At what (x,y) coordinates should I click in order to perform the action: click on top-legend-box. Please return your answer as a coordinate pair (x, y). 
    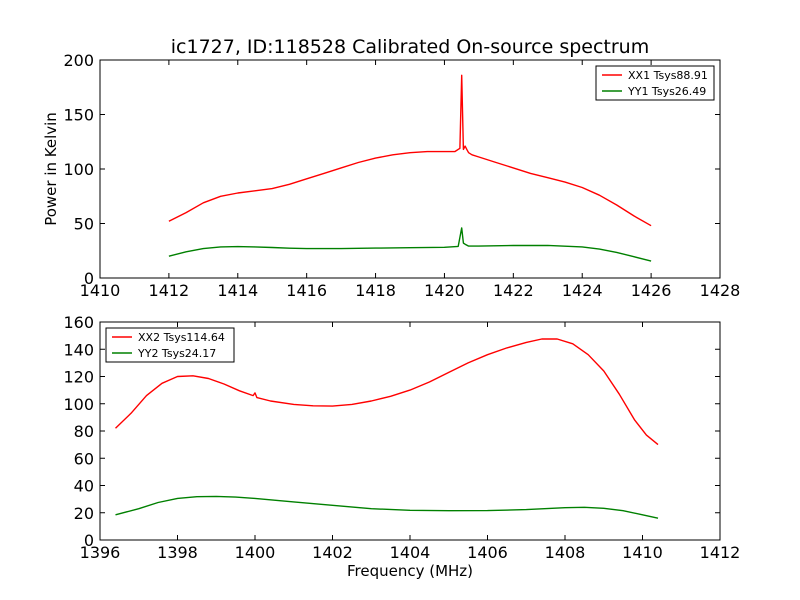
    Looking at the image, I should click on (655, 83).